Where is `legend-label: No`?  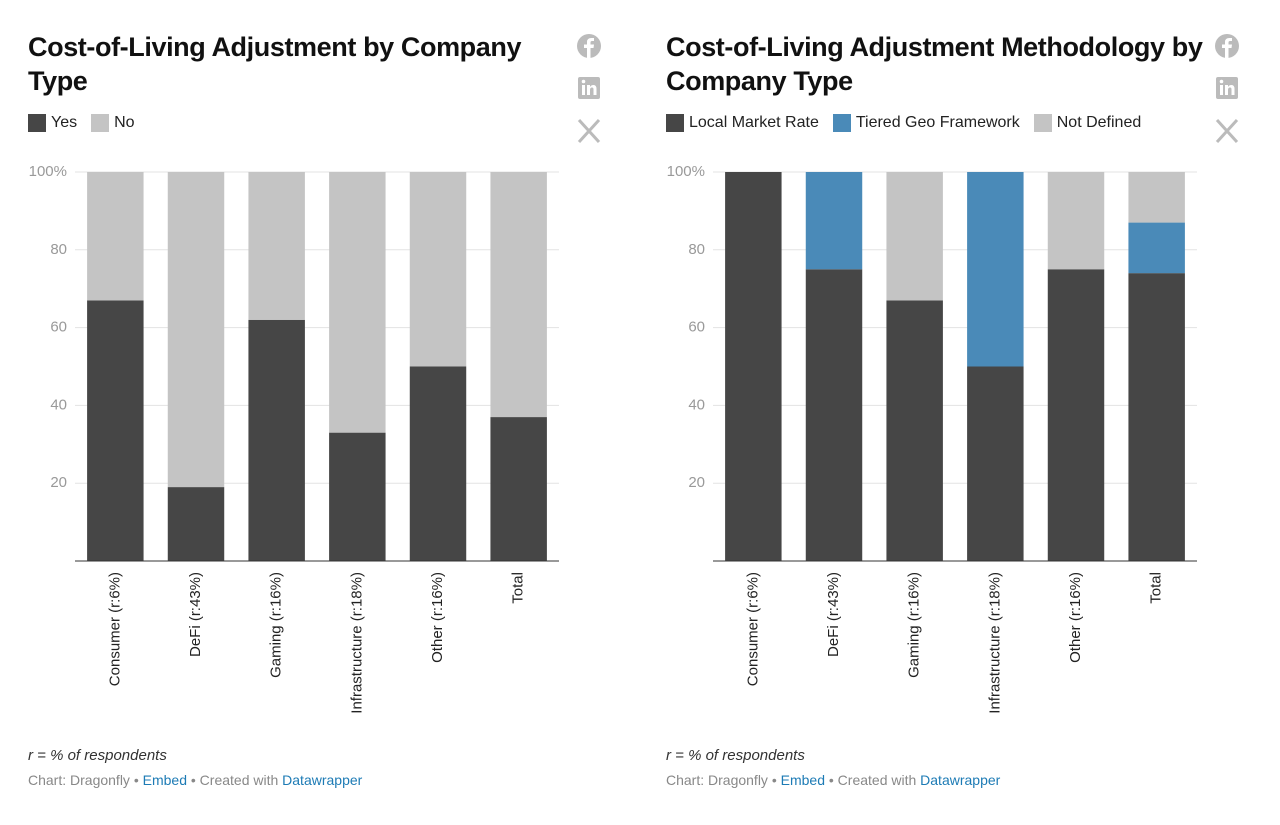
legend-label: No is located at coordinates (124, 122).